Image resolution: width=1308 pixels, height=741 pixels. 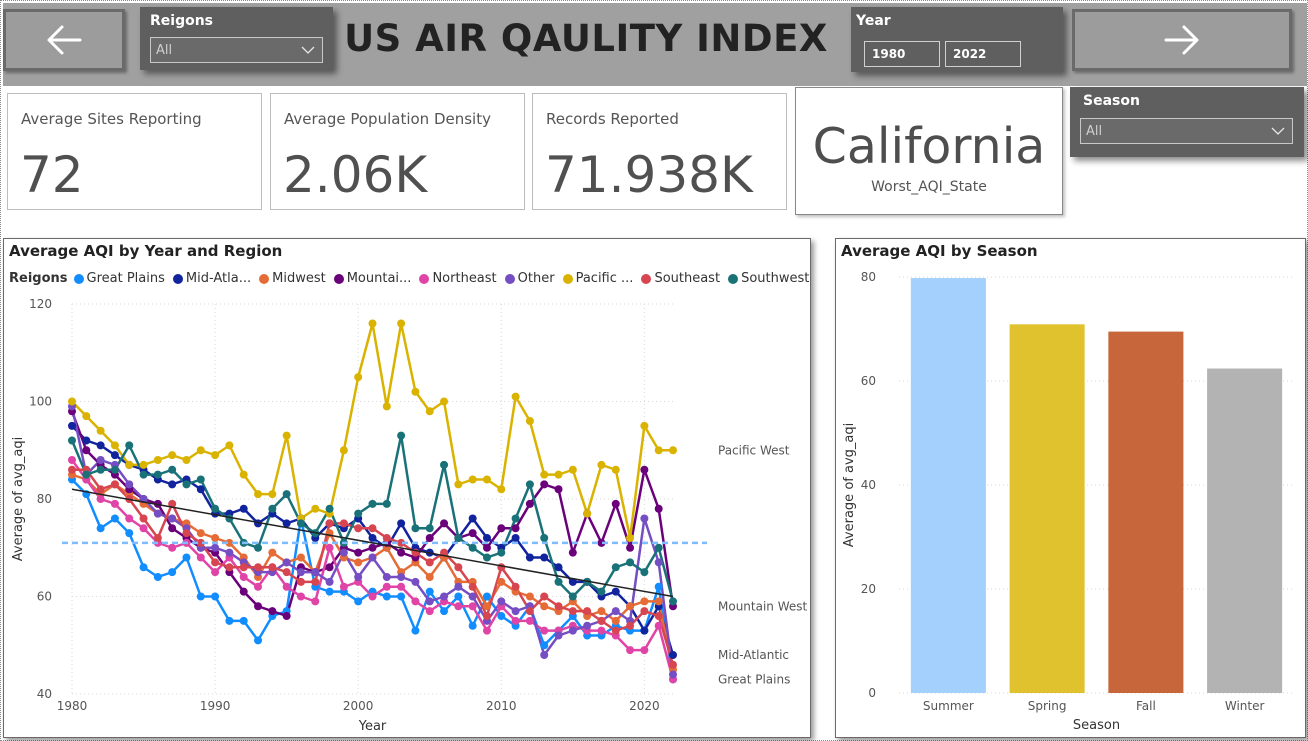 I want to click on regions-dropdown: All, so click(x=236, y=50).